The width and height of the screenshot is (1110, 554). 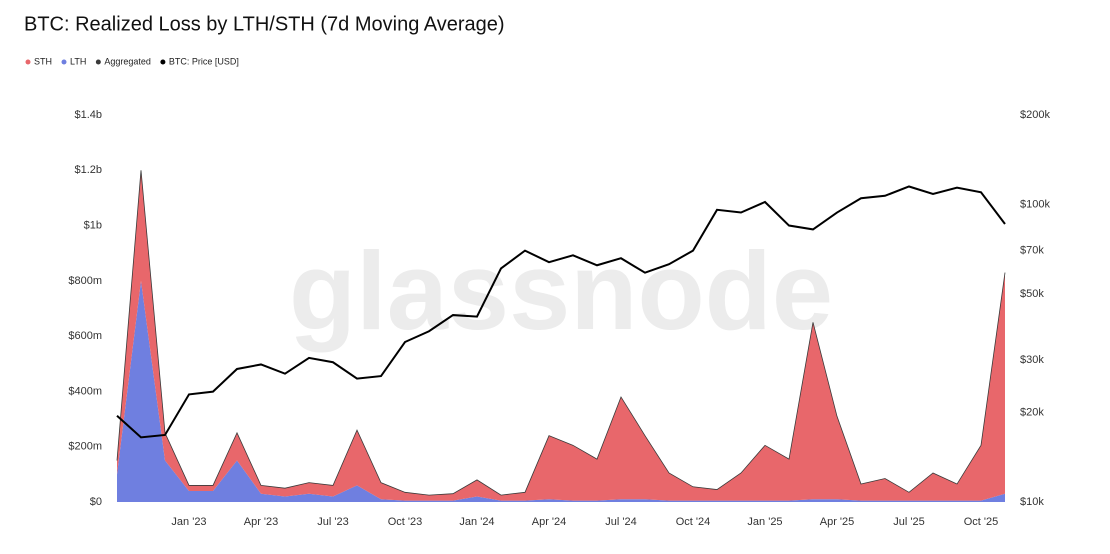 What do you see at coordinates (1032, 502) in the screenshot?
I see `y2-tick-label: $10k` at bounding box center [1032, 502].